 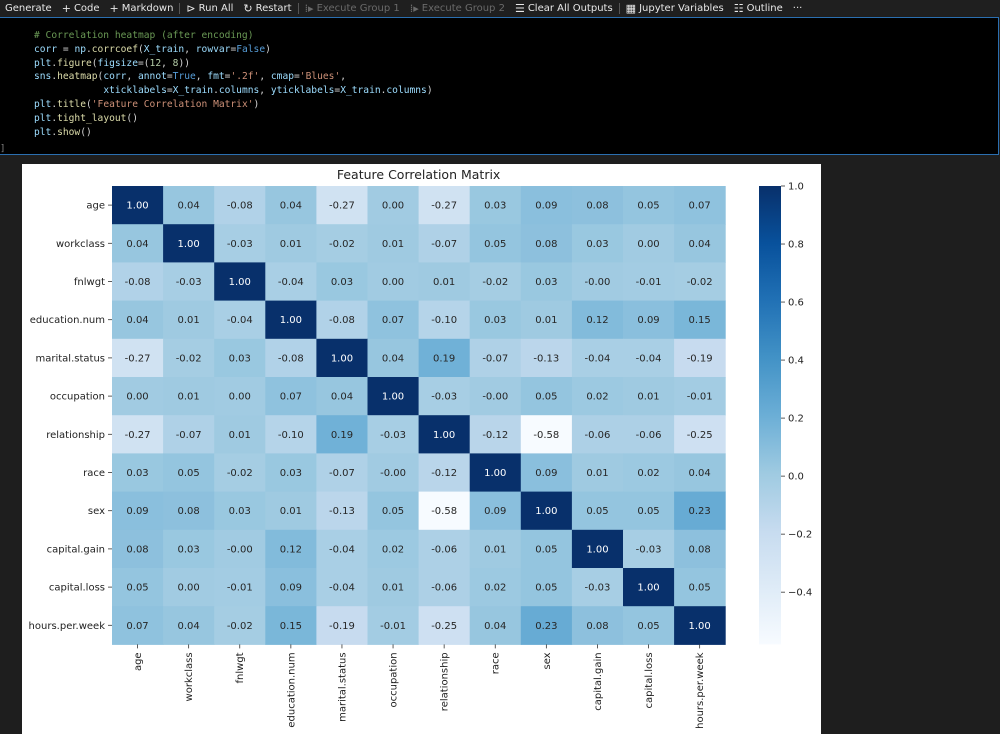 What do you see at coordinates (675, 8) in the screenshot?
I see `jupyter-variables-button: ▦ Jupyter Variables` at bounding box center [675, 8].